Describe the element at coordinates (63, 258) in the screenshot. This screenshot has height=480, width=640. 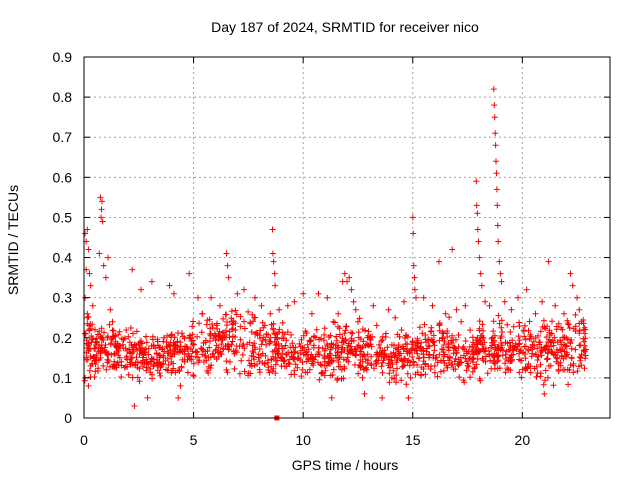
I see `y-tick-label: 0.4` at that location.